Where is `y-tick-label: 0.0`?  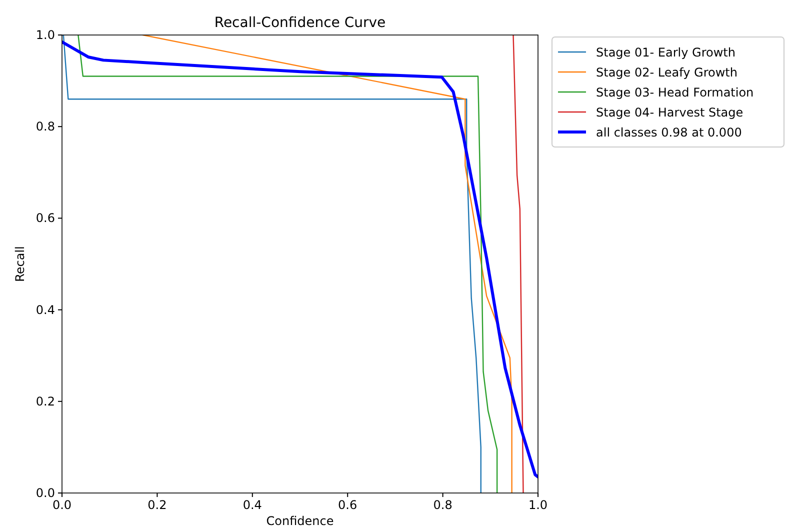 y-tick-label: 0.0 is located at coordinates (45, 493).